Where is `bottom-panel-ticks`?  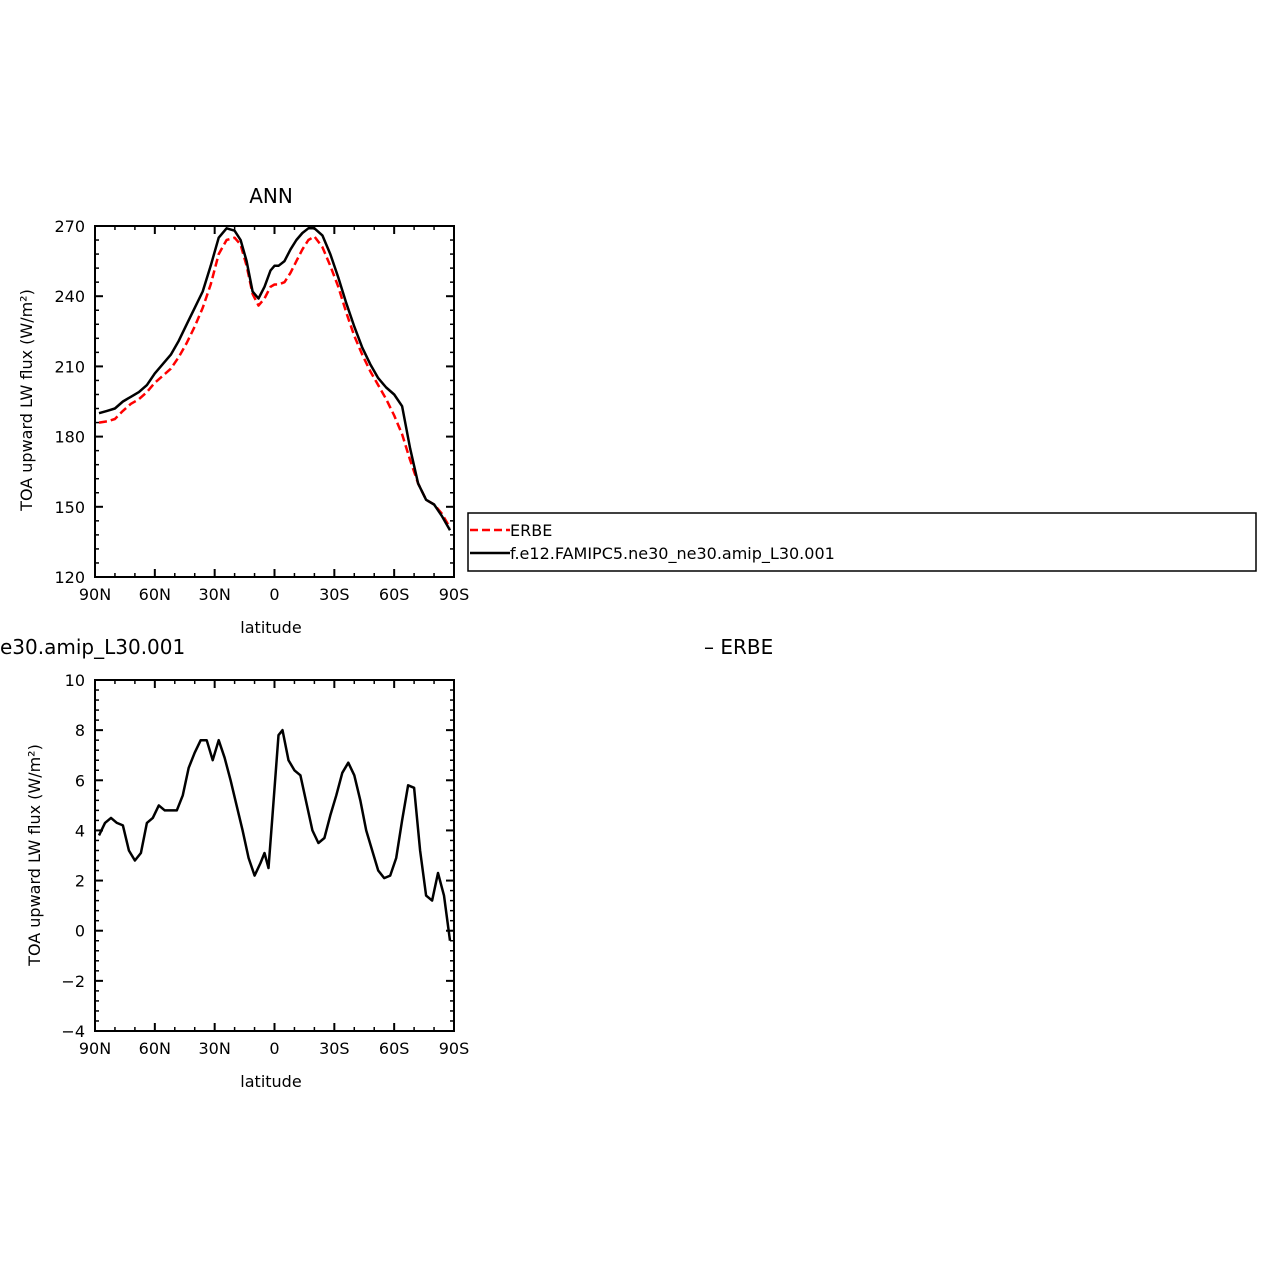
bottom-panel-ticks is located at coordinates (274, 855).